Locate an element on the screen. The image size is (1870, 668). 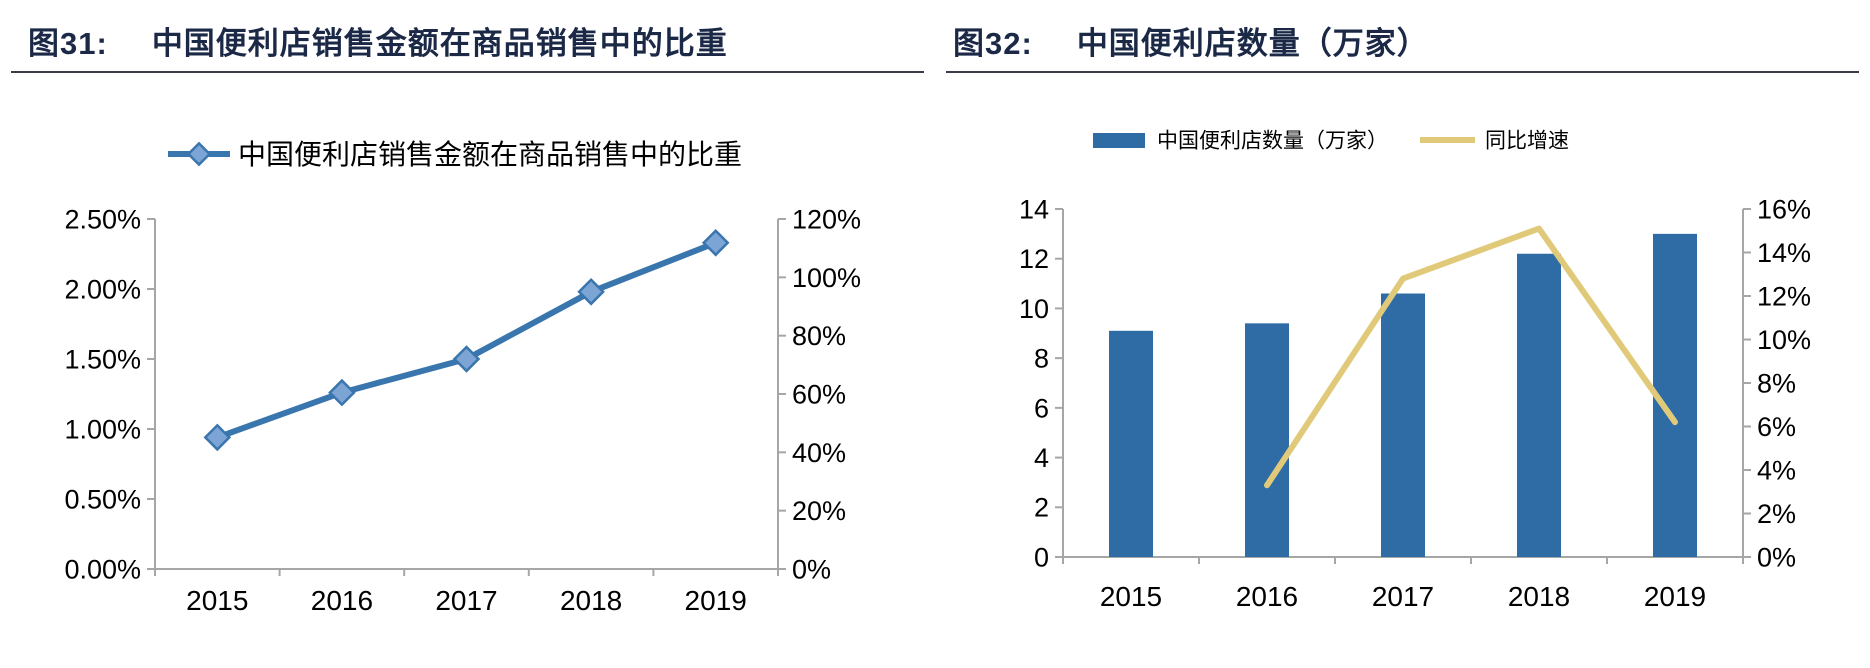
y-axis-left-tick-label: 1.00% is located at coordinates (102, 429).